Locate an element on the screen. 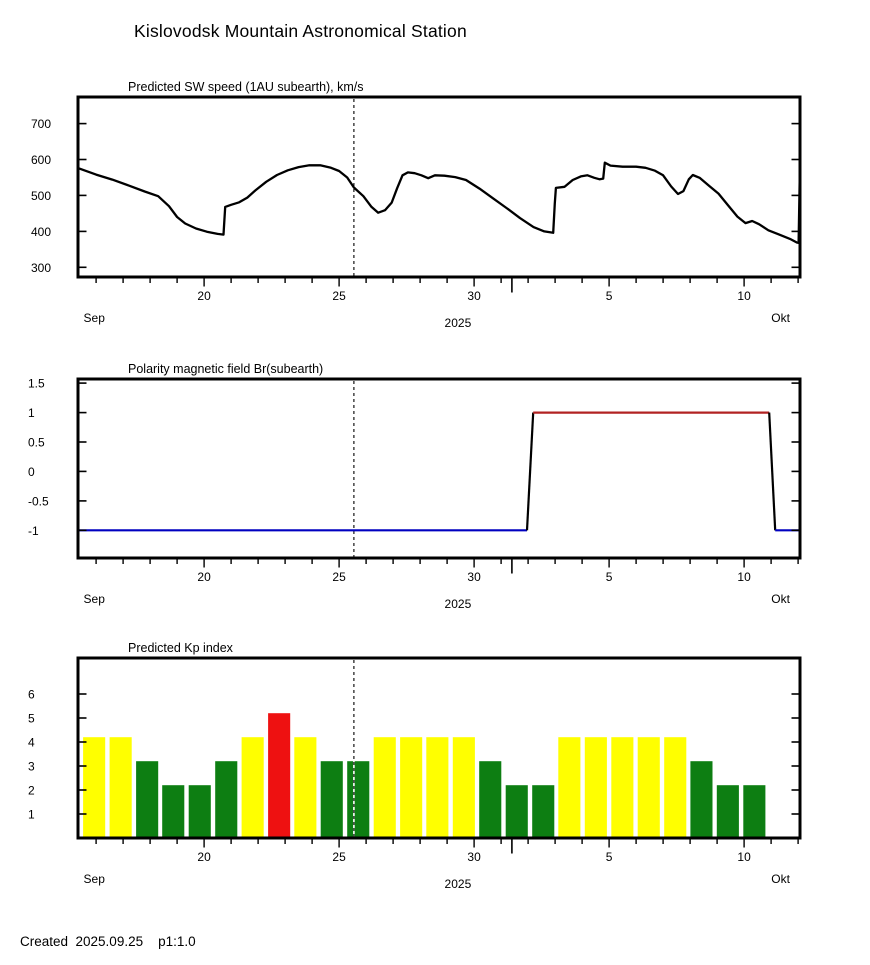 Image resolution: width=870 pixels, height=965 pixels. chart-title: Polarity magnetic field Br(subearth) is located at coordinates (225, 369).